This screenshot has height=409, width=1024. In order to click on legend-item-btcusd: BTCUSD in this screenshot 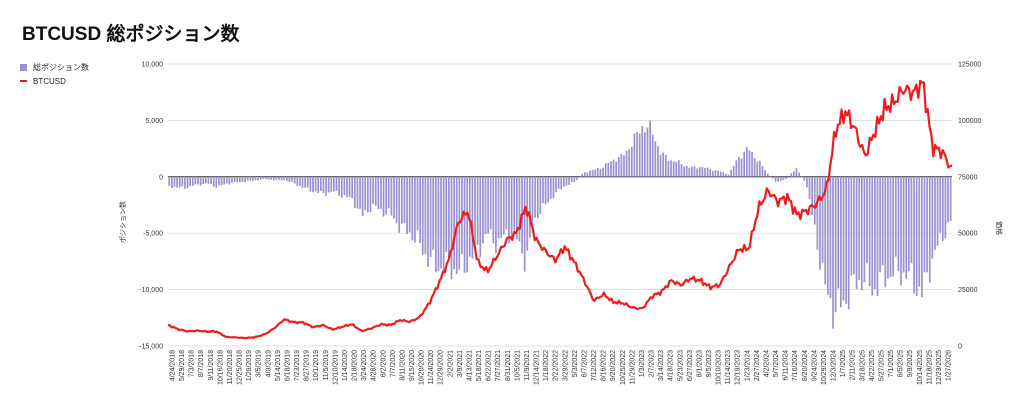, I will do `click(54, 81)`.